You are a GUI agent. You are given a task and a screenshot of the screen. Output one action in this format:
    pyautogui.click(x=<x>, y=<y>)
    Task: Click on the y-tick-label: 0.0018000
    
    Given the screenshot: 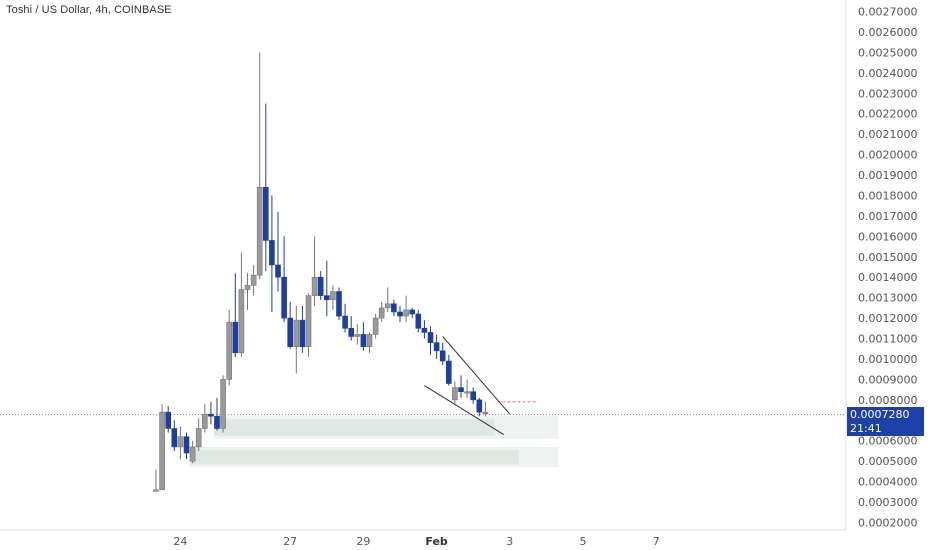 What is the action you would take?
    pyautogui.click(x=888, y=195)
    